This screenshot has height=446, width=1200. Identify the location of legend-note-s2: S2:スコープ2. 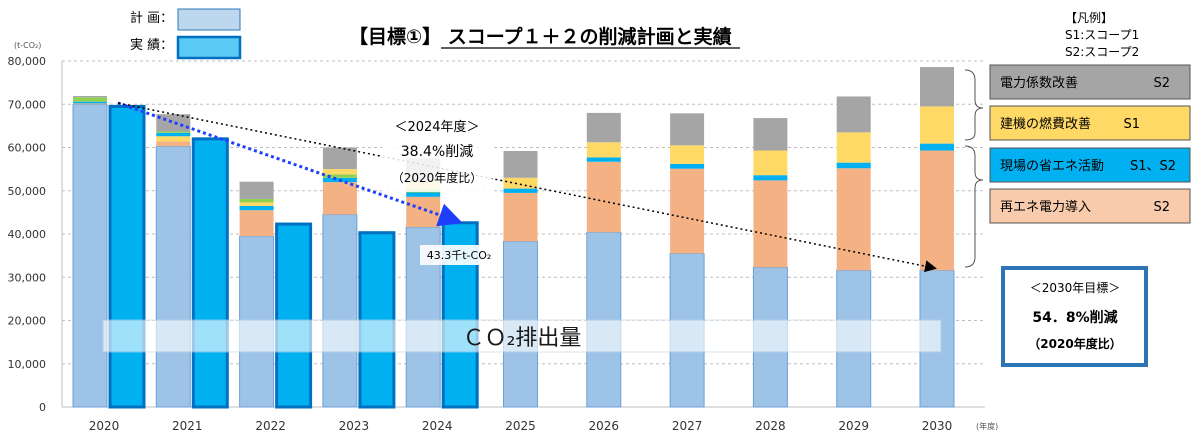
(1102, 52).